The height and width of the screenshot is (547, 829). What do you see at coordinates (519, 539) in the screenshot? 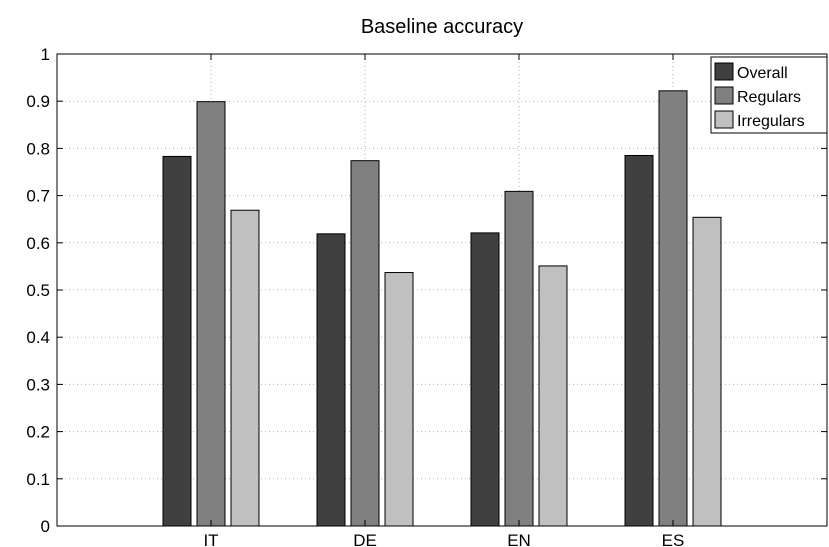
I see `x-tick-label: EN` at bounding box center [519, 539].